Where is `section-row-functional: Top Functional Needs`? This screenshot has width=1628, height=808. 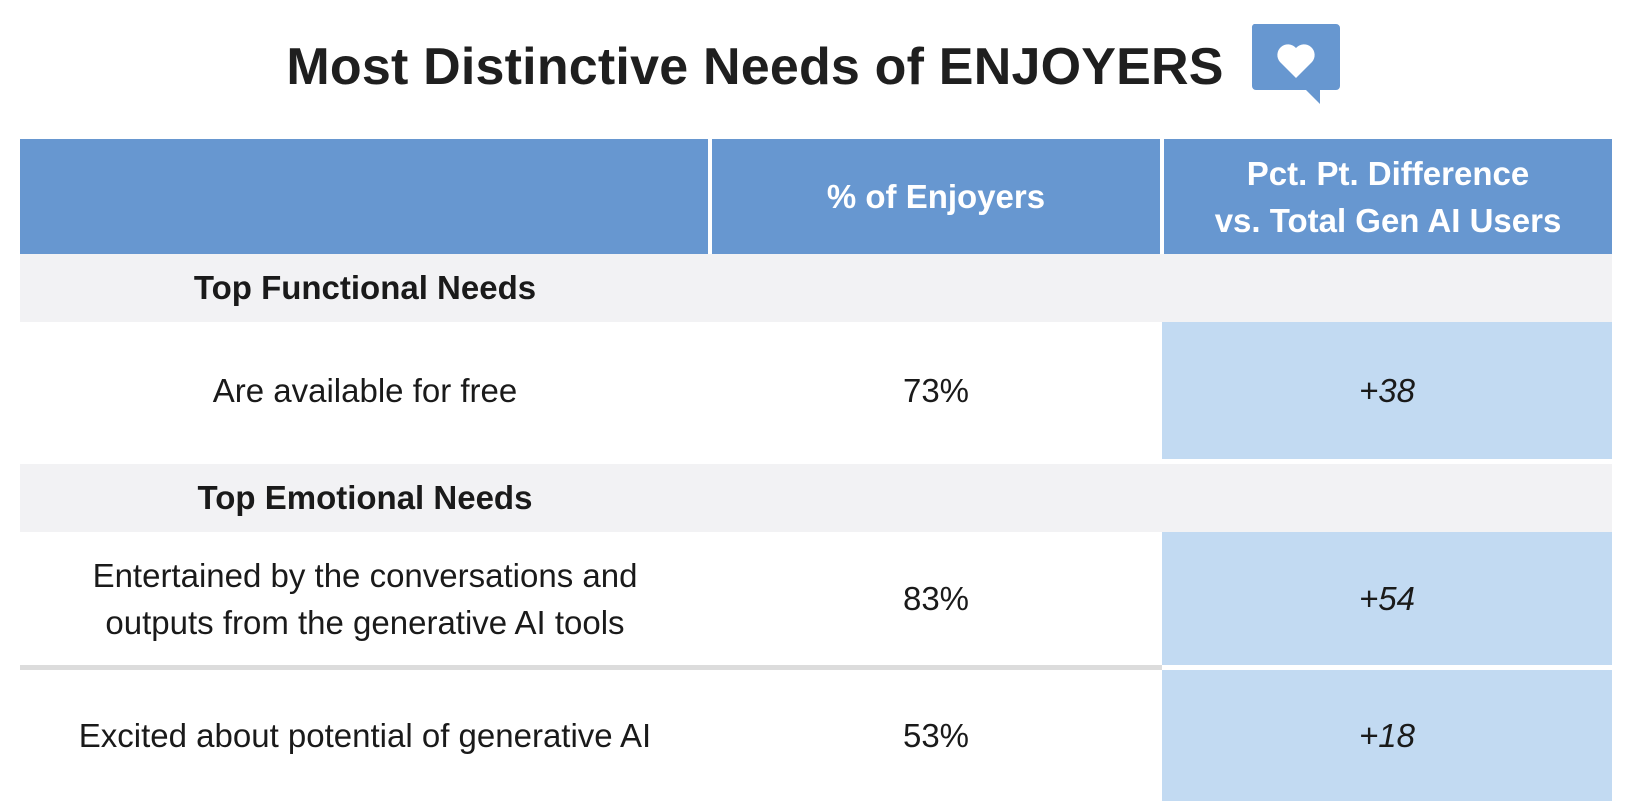 section-row-functional: Top Functional Needs is located at coordinates (816, 288).